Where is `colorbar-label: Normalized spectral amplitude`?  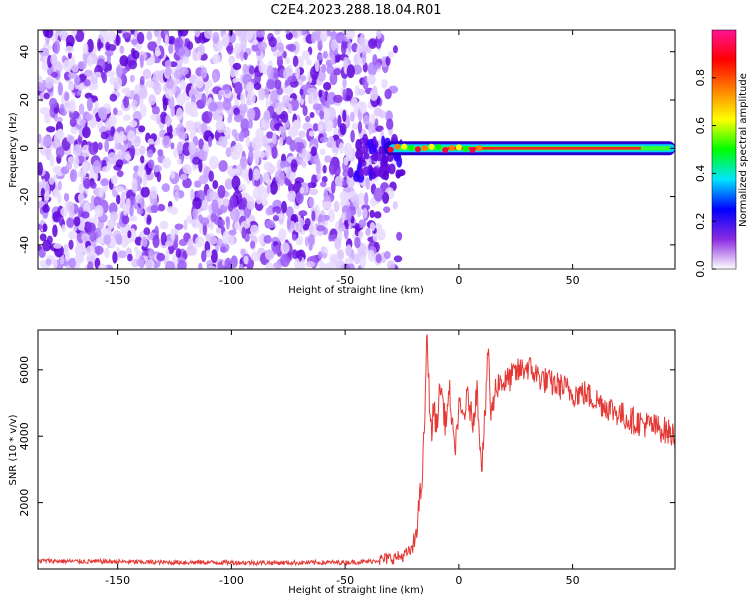
colorbar-label: Normalized spectral amplitude is located at coordinates (743, 150).